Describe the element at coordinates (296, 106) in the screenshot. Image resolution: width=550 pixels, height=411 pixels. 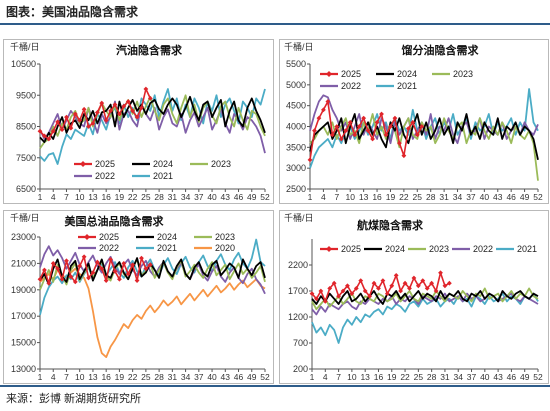
I see `y-tick-label: 4500` at that location.